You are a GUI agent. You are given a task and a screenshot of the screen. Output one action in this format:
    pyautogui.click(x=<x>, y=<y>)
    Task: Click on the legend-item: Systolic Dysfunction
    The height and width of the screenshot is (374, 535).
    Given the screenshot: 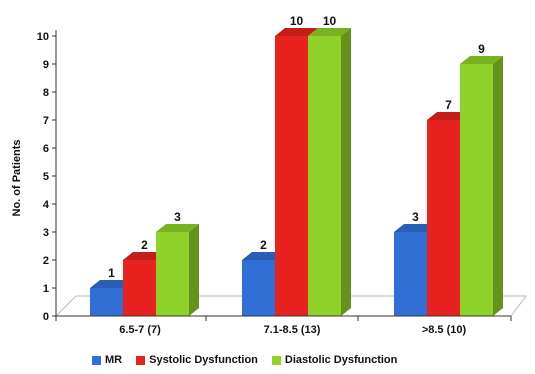 What is the action you would take?
    pyautogui.click(x=197, y=360)
    